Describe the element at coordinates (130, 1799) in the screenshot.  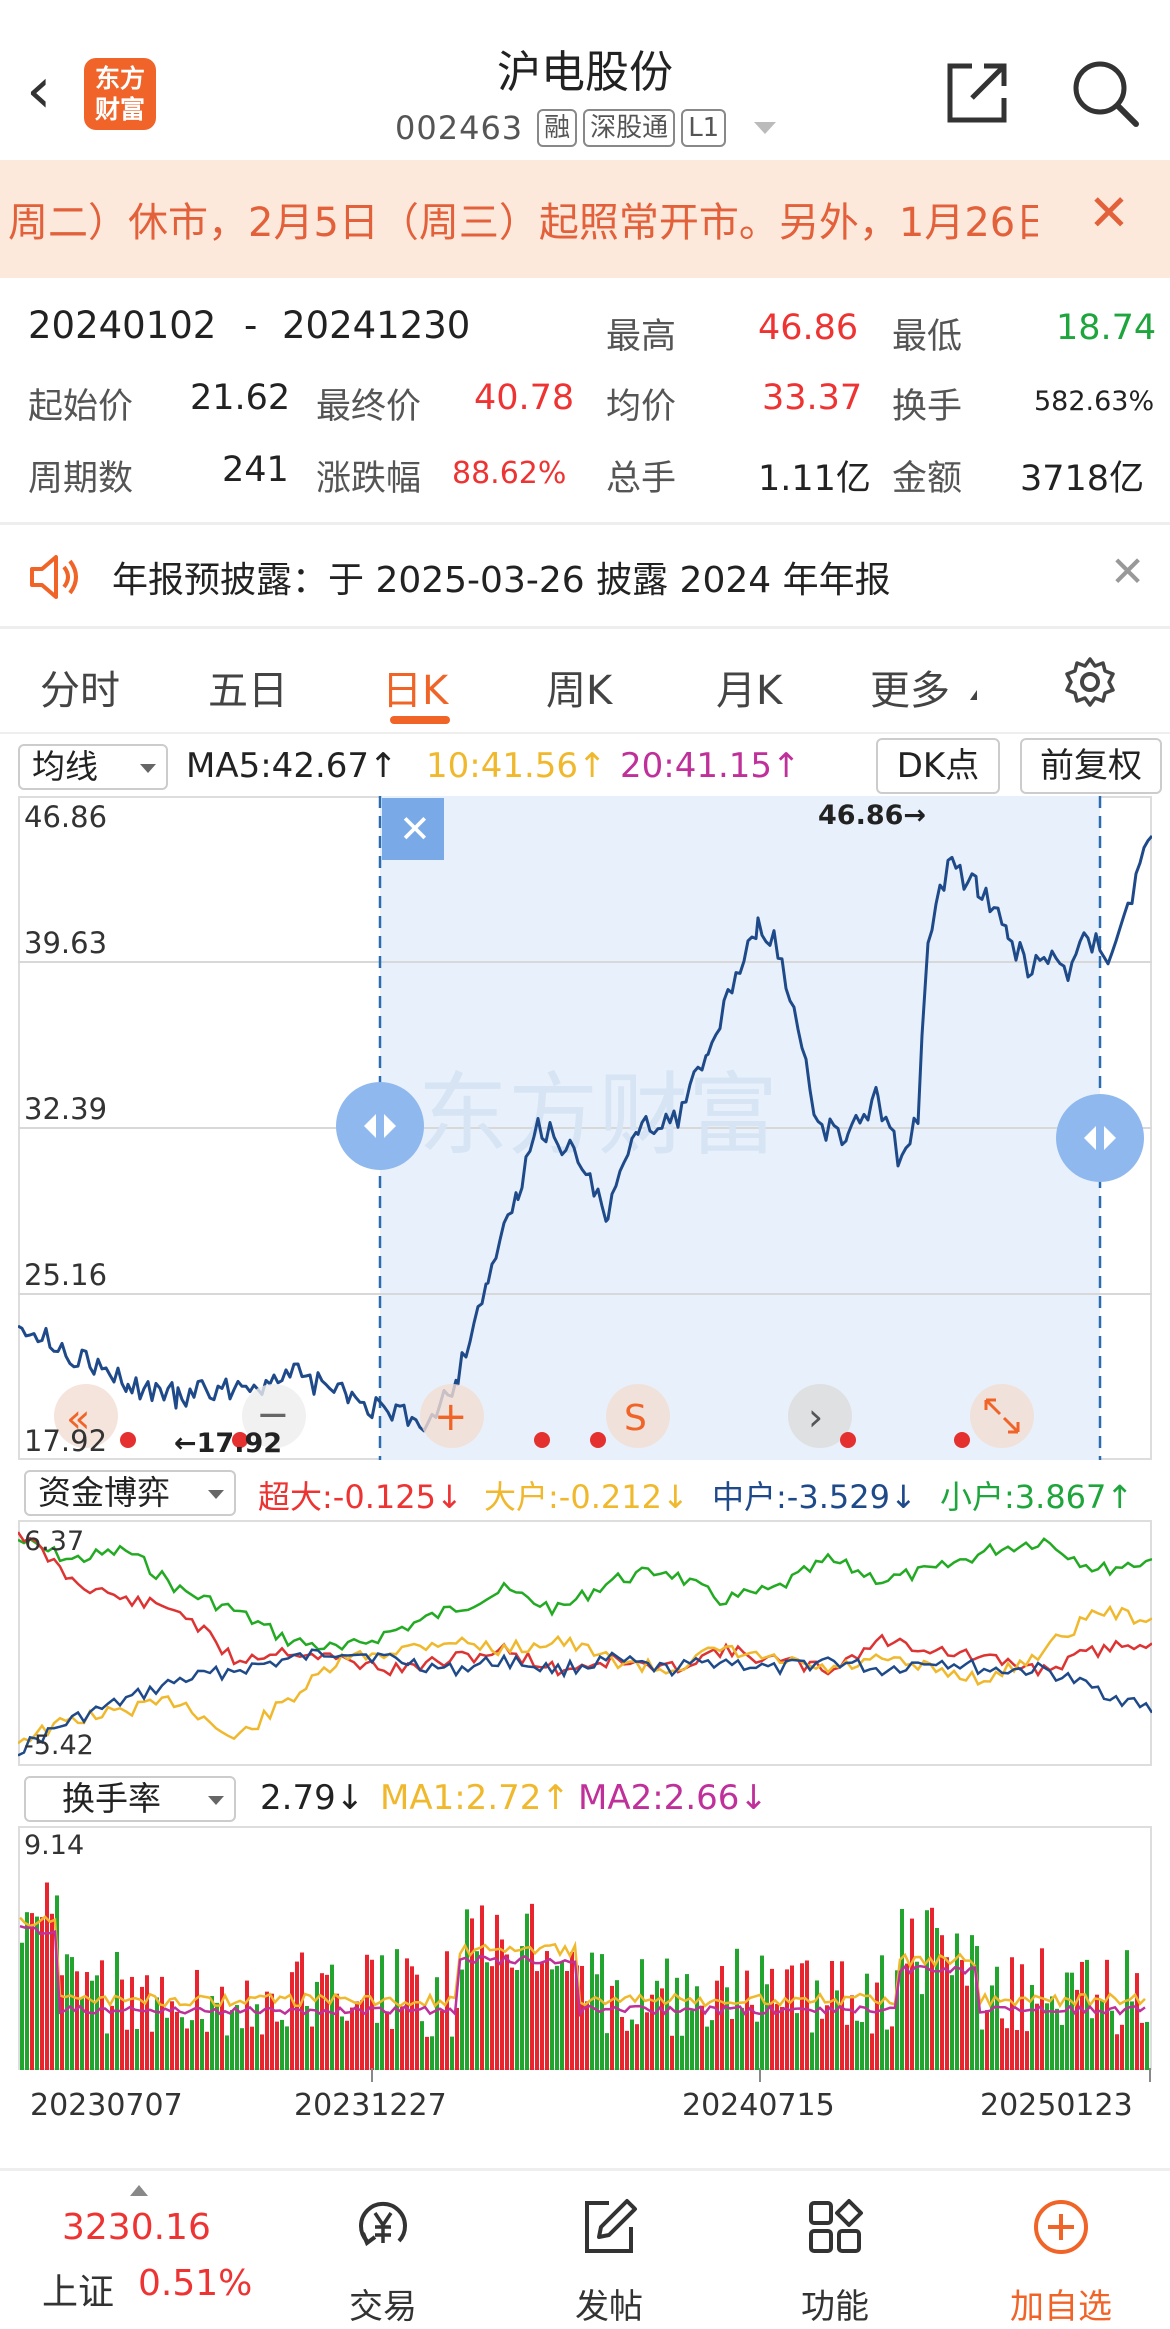
I see `indicator-selector-turnover: 换手率` at that location.